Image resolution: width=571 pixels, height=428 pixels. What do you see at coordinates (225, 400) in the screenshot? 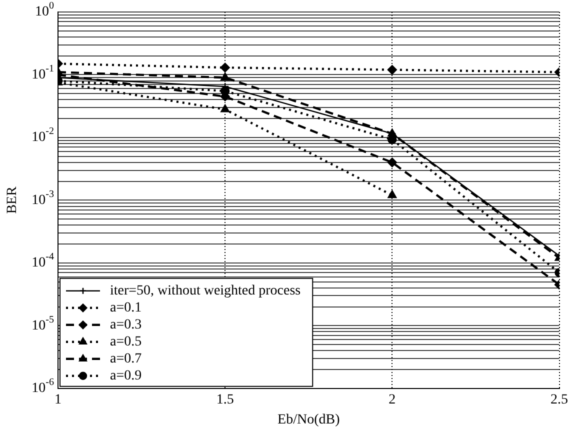
I see `x-tick-label: 1.5` at bounding box center [225, 400].